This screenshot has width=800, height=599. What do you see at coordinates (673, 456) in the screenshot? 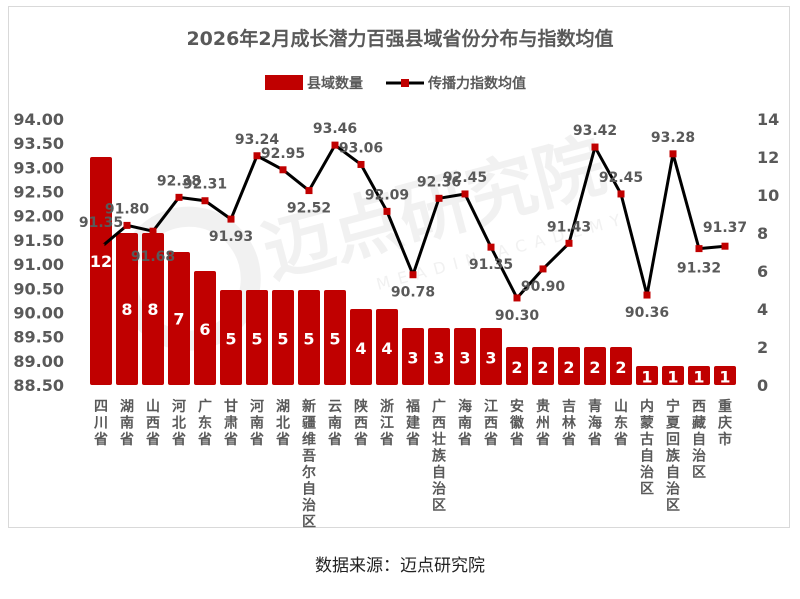
I see `category-label: 宁夏回族自治区` at bounding box center [673, 456].